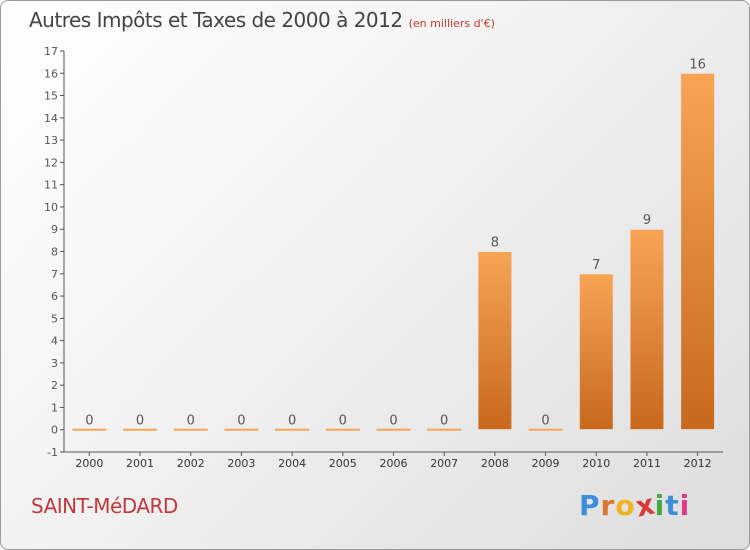 The width and height of the screenshot is (750, 550). Describe the element at coordinates (51, 51) in the screenshot. I see `y-tick-label: 17` at that location.